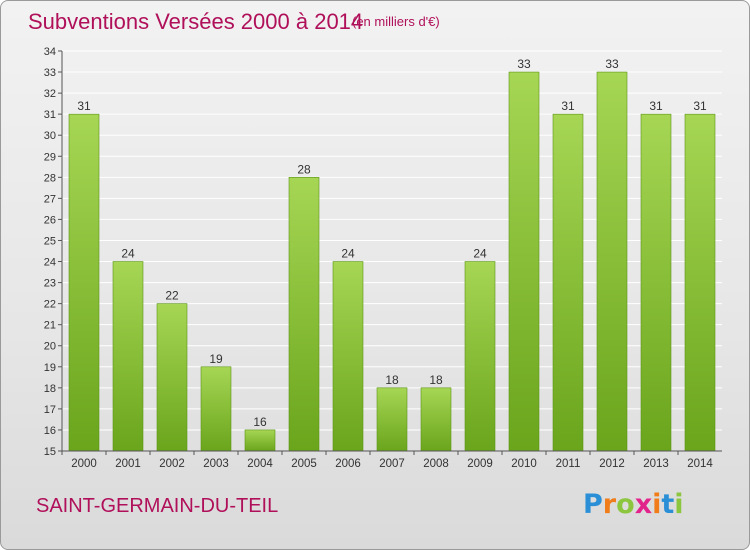  Describe the element at coordinates (50, 94) in the screenshot. I see `y-tick-label: 32` at that location.